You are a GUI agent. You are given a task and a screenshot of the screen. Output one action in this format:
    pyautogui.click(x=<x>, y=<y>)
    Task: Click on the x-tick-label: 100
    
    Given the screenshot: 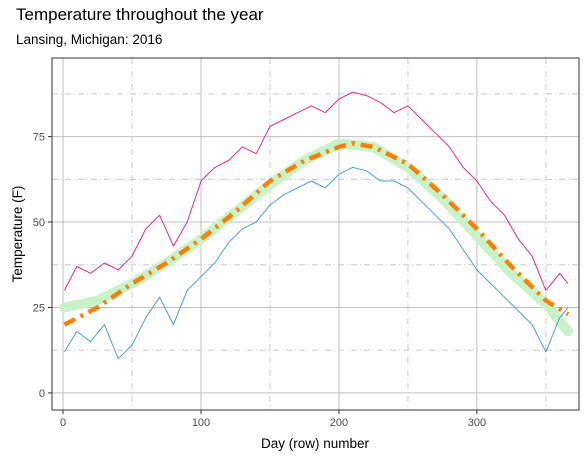 What is the action you would take?
    pyautogui.click(x=201, y=423)
    